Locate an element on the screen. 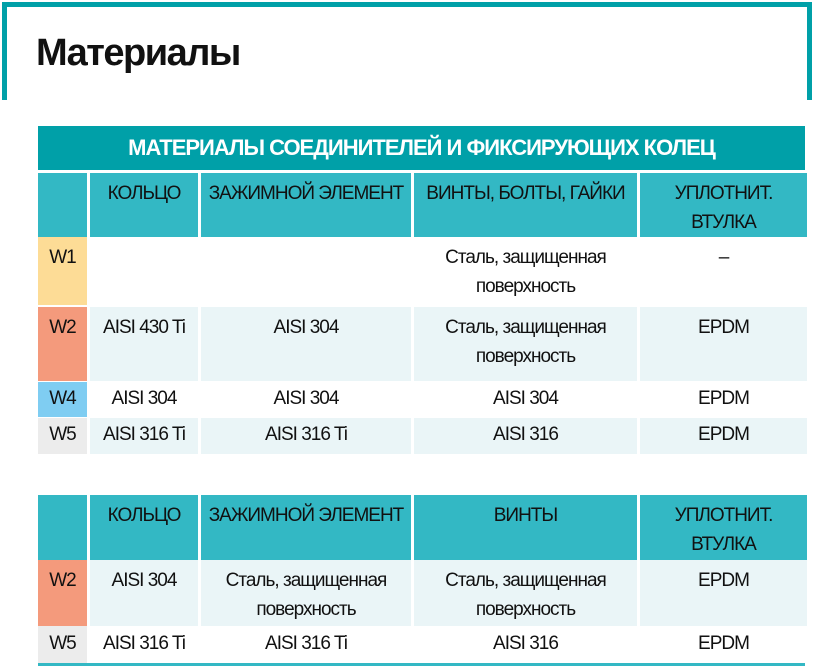 This screenshot has height=666, width=820. cell: AISI 430 Ti is located at coordinates (144, 344).